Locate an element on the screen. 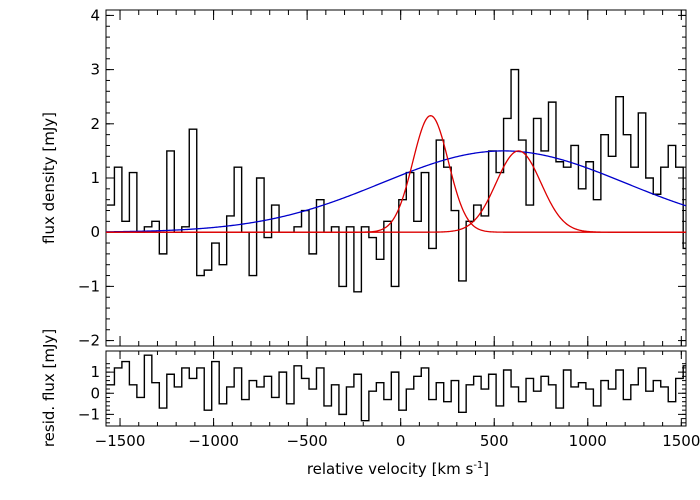  residual-plot-frame is located at coordinates (396, 388).